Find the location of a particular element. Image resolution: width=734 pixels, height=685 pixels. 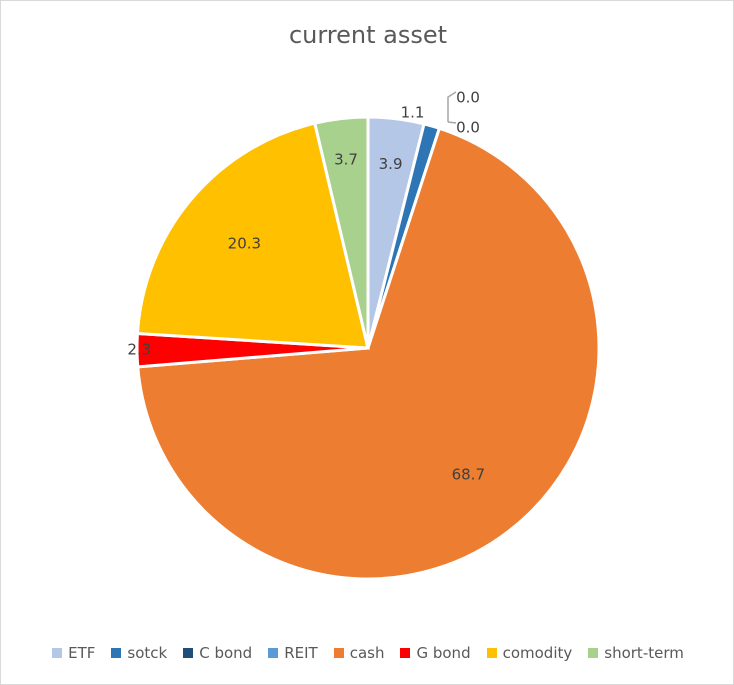

legend-item-short-term: short-term is located at coordinates (636, 653).